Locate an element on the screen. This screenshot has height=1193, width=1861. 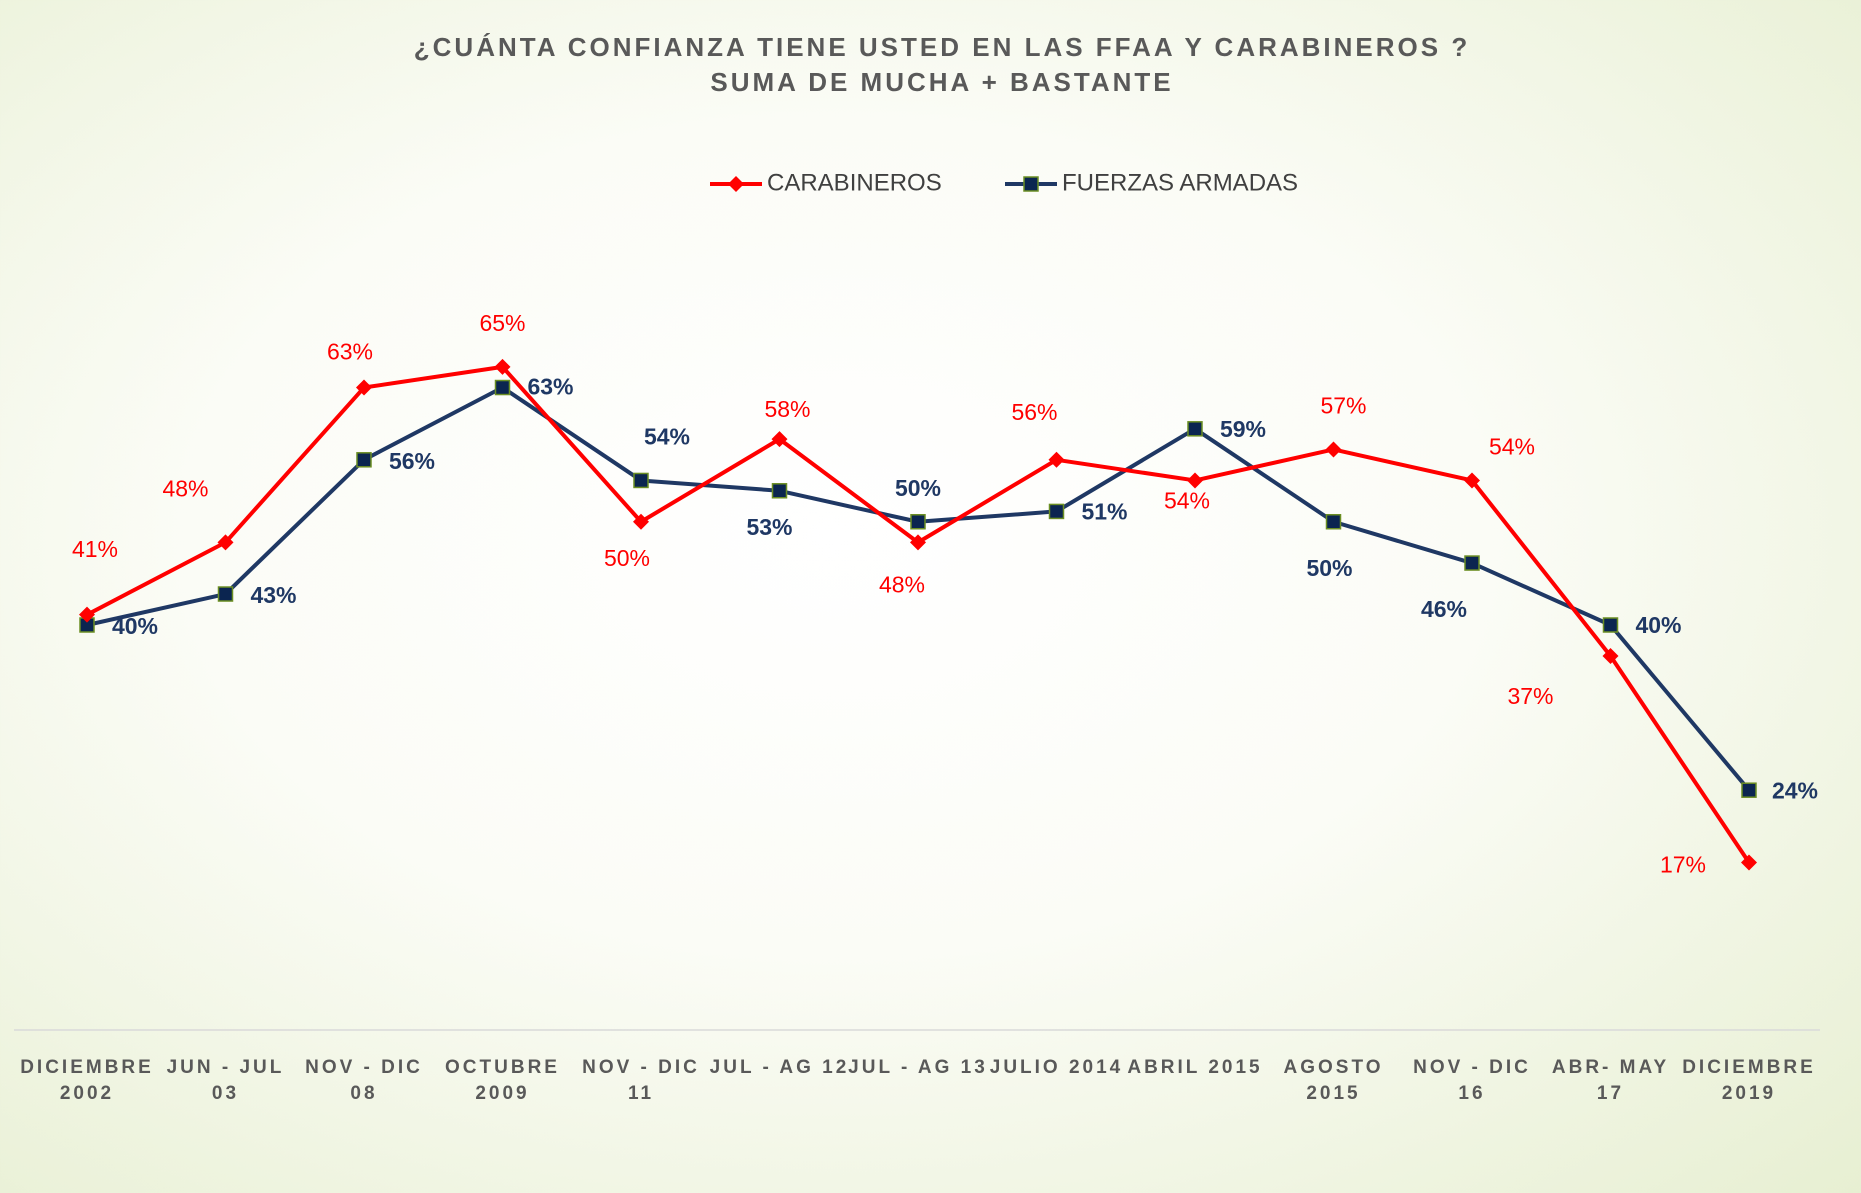
x-tick-label: NOV - DIC 08 is located at coordinates (364, 1080).